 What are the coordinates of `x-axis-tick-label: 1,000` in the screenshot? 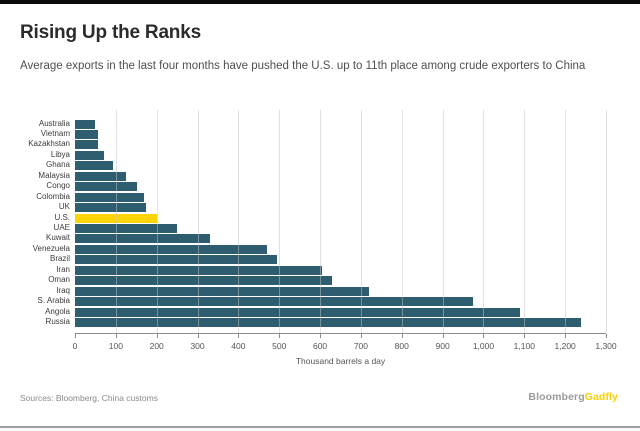 It's located at (483, 346).